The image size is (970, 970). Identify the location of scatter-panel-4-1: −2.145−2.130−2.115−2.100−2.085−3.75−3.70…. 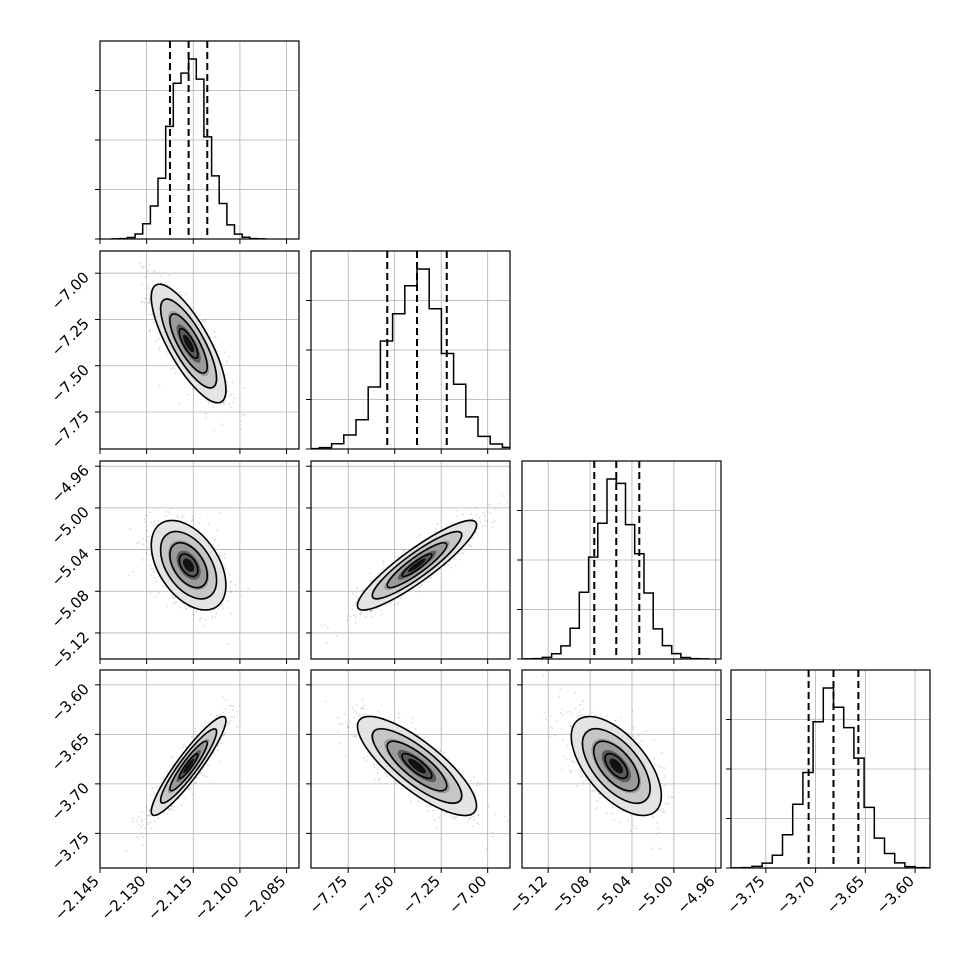
(174, 796).